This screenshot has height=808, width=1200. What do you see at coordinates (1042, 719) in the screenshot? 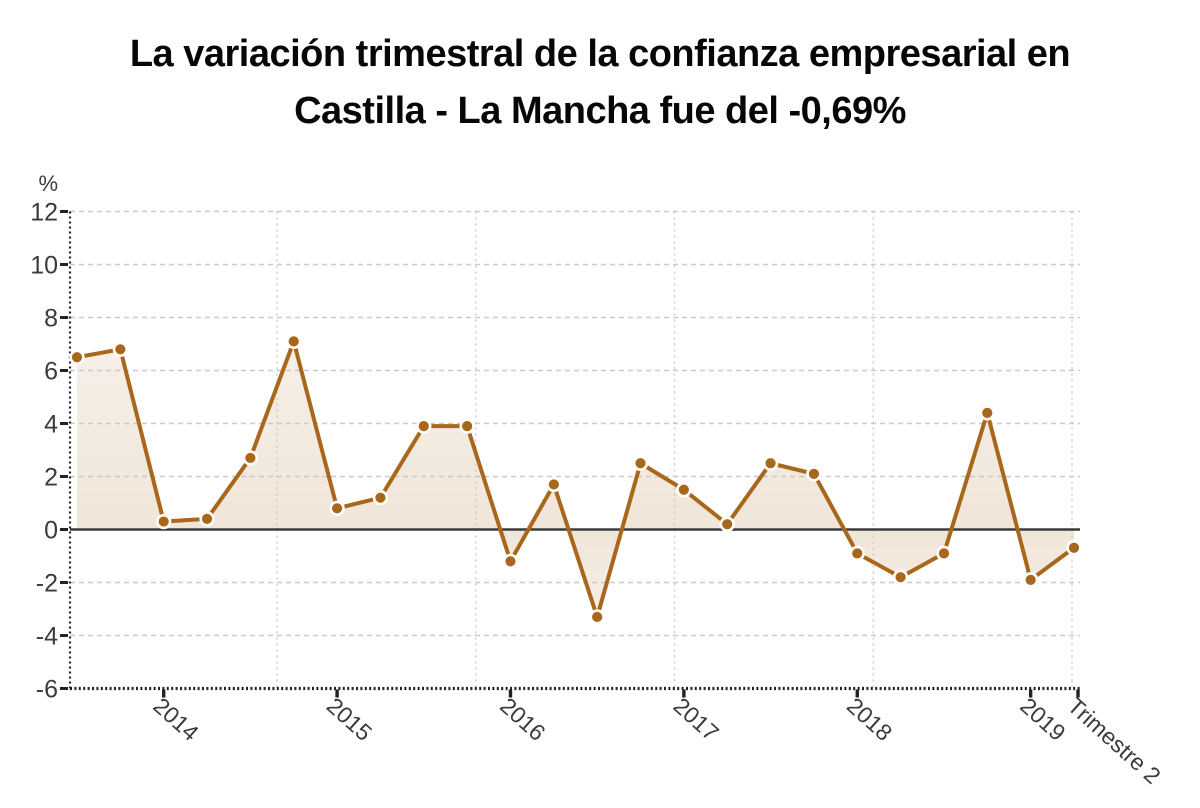
I see `x-tick-label: 2019` at bounding box center [1042, 719].